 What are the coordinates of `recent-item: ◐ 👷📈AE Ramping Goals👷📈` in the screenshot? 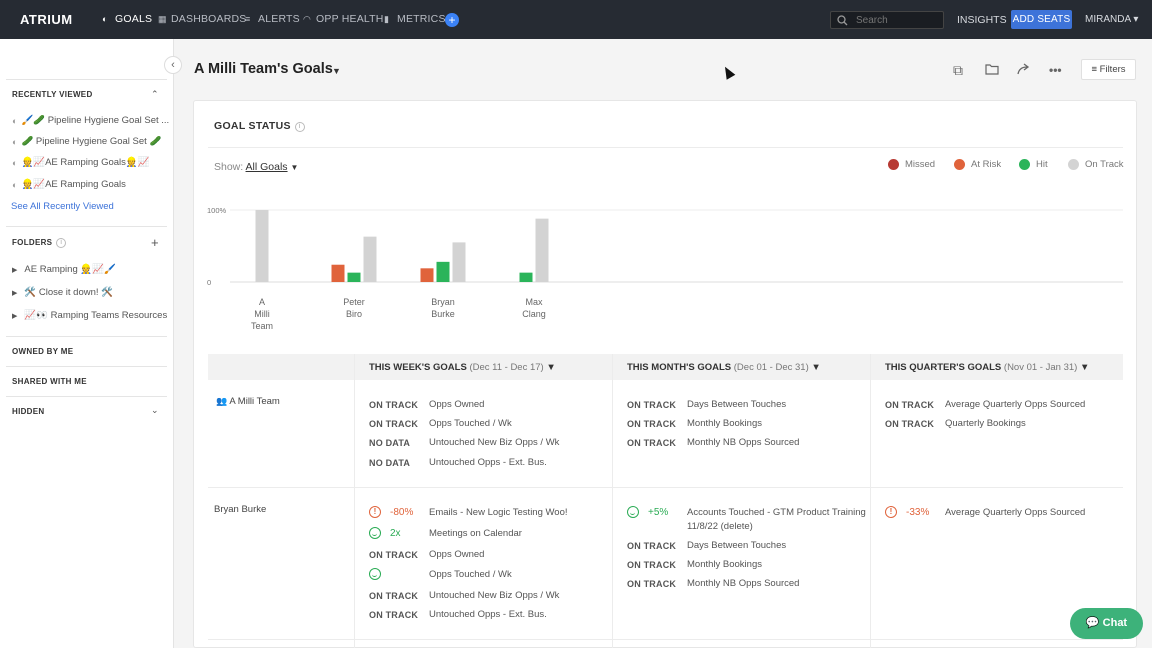 It's located at (81, 162).